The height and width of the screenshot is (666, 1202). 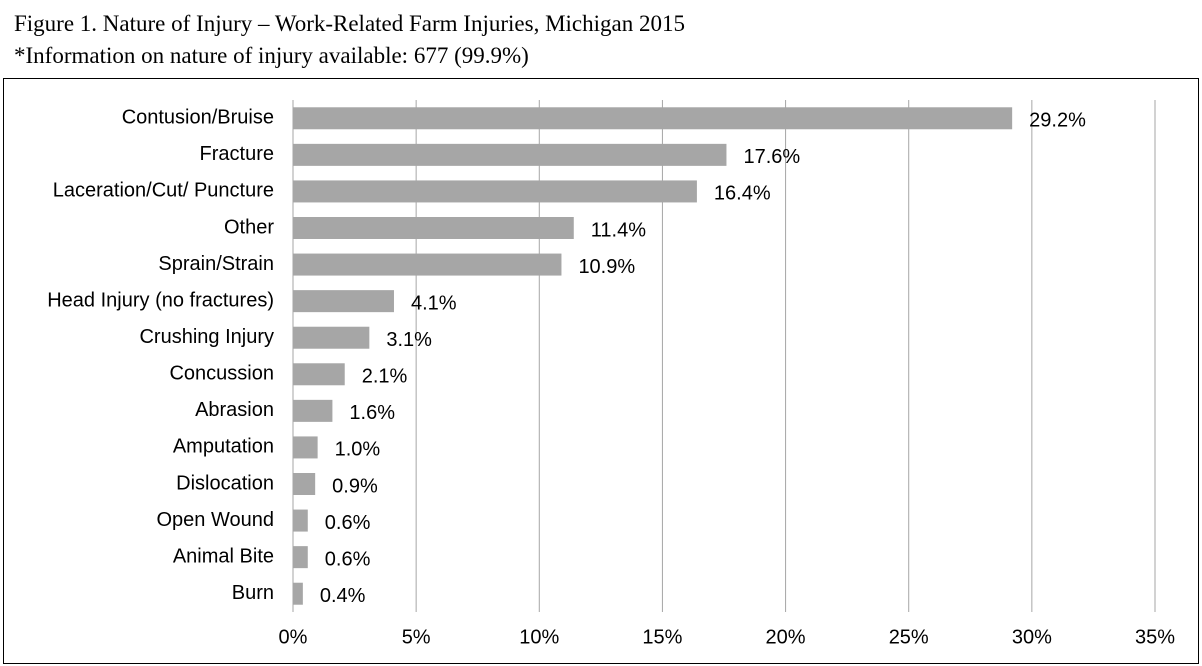 What do you see at coordinates (909, 637) in the screenshot?
I see `x-tick-label: 25%` at bounding box center [909, 637].